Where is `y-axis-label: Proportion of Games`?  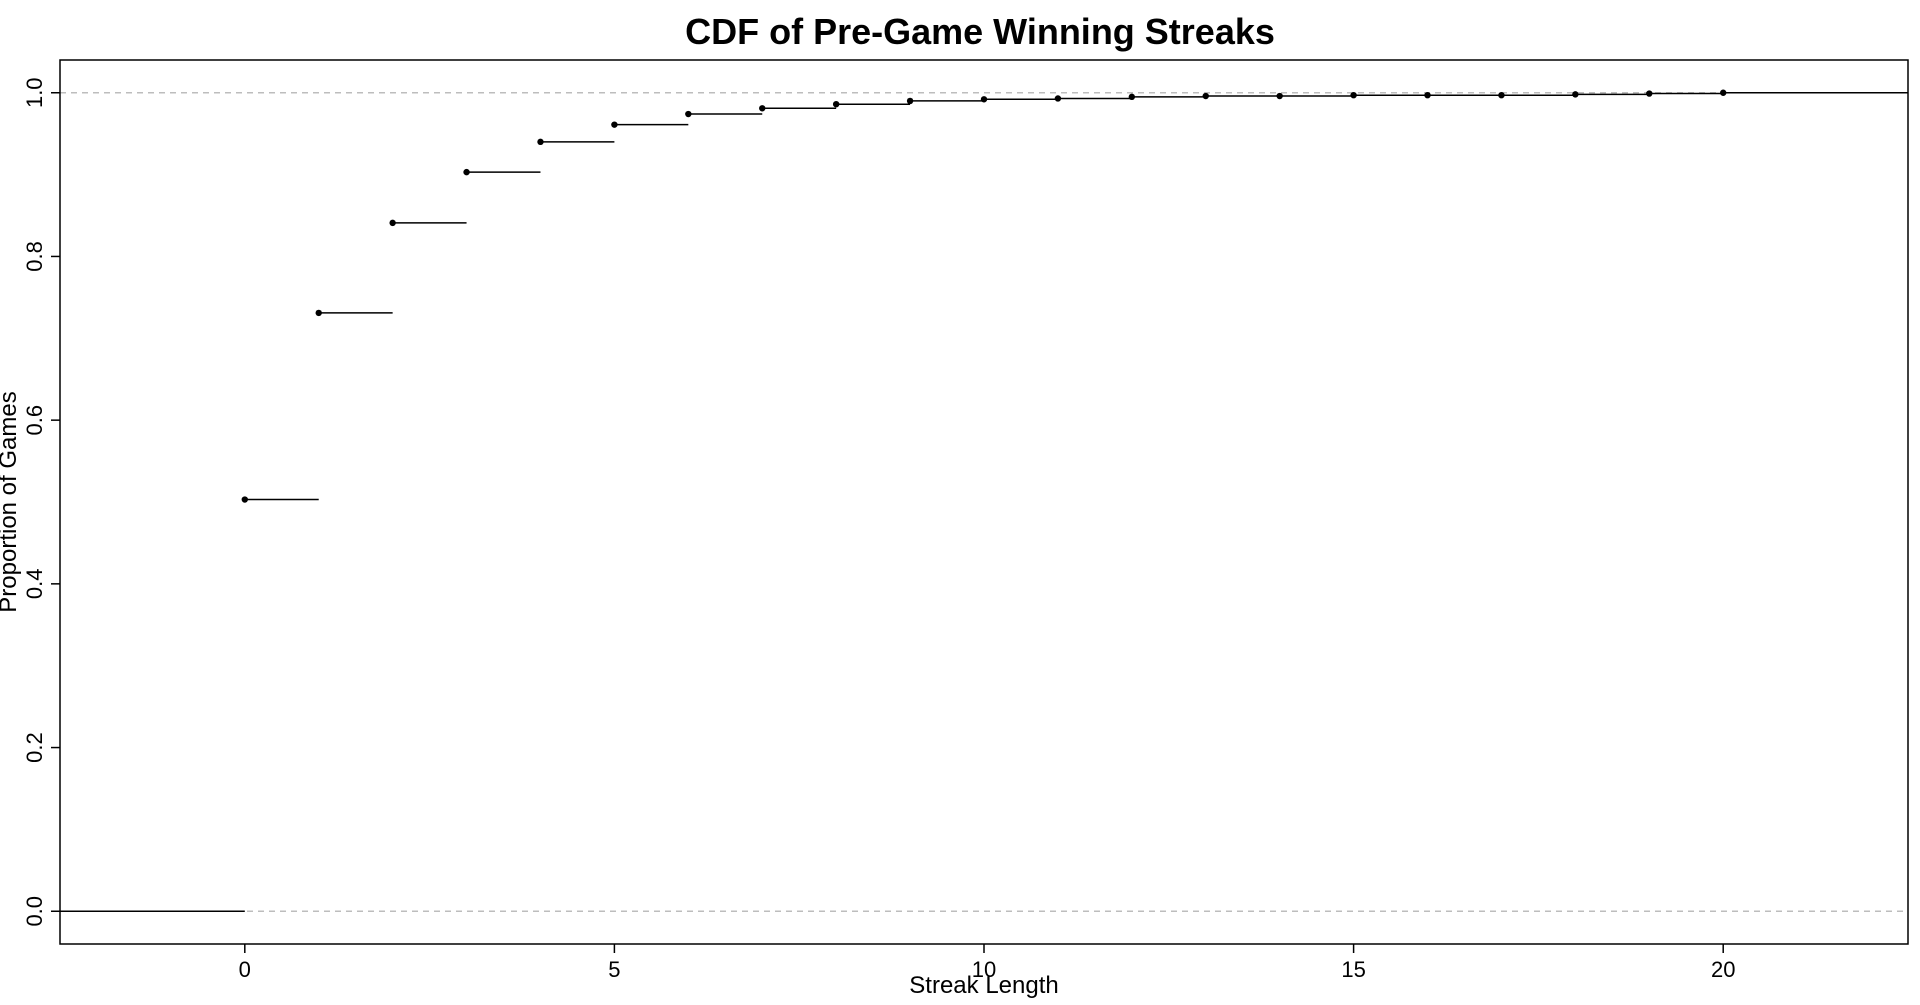
y-axis-label: Proportion of Games is located at coordinates (11, 501).